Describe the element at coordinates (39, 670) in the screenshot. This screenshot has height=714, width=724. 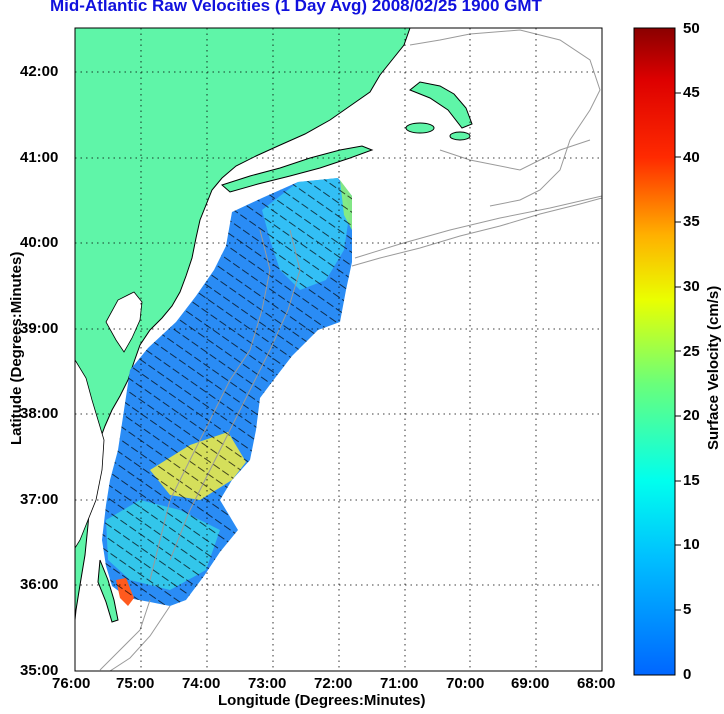
I see `y-tick-label: 35:00` at that location.